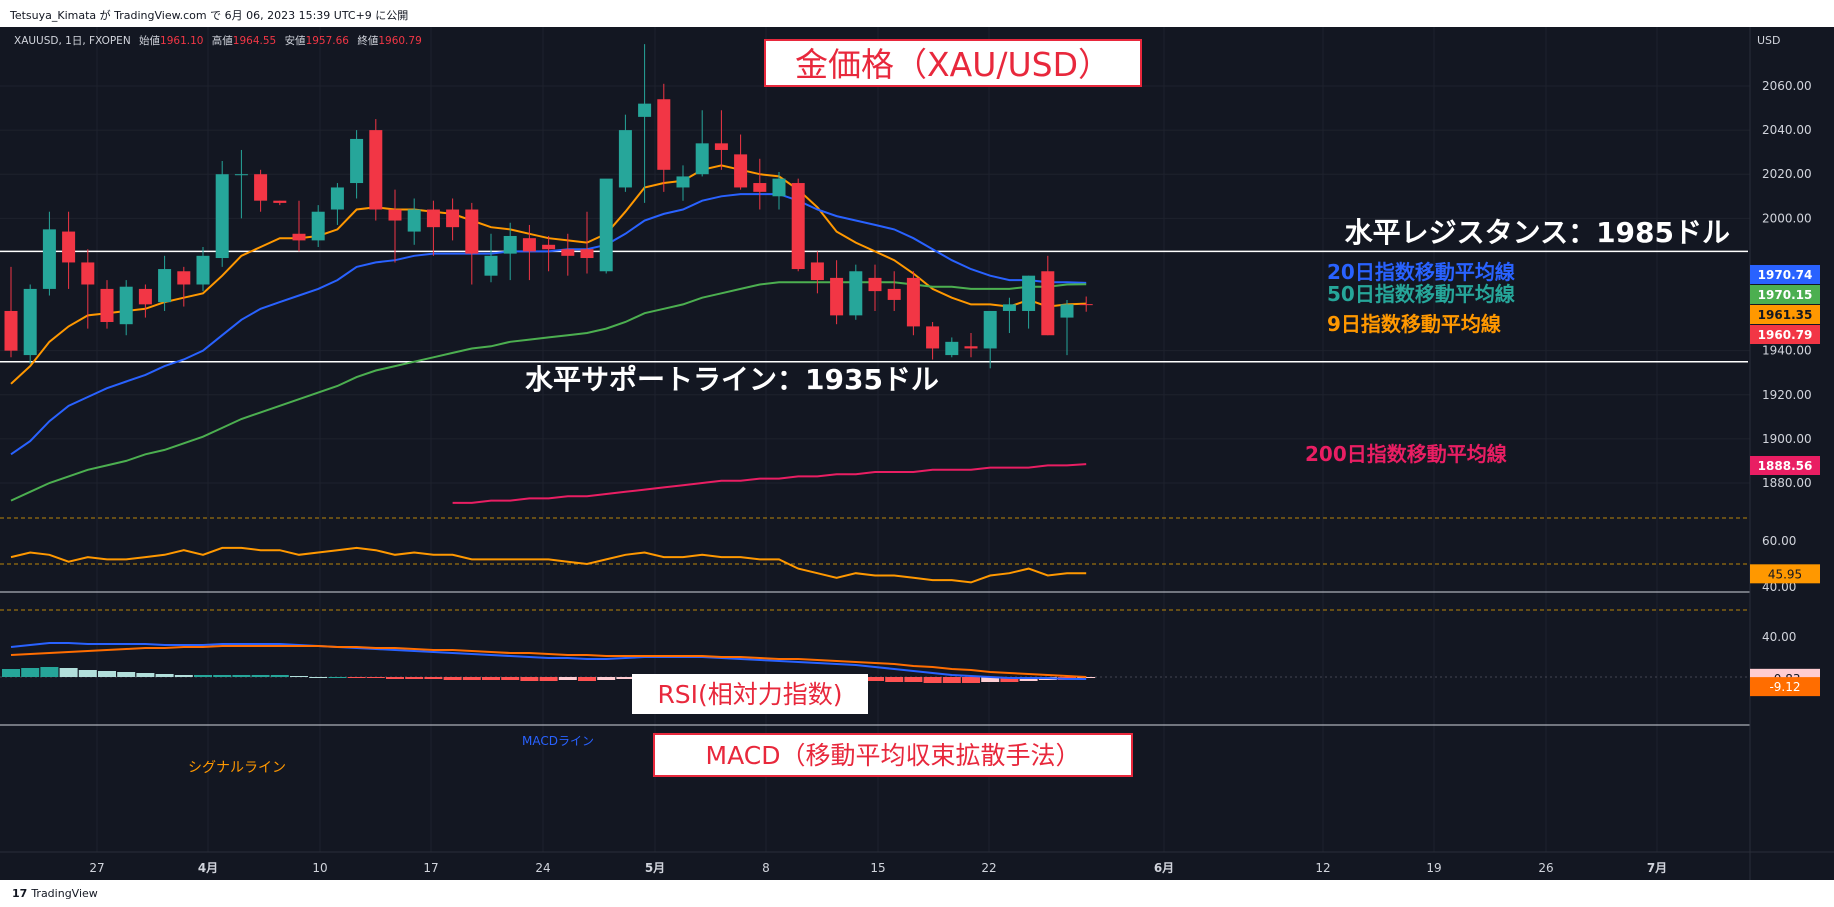  Describe the element at coordinates (1787, 130) in the screenshot. I see `price-tick-label: 2040.00` at that location.